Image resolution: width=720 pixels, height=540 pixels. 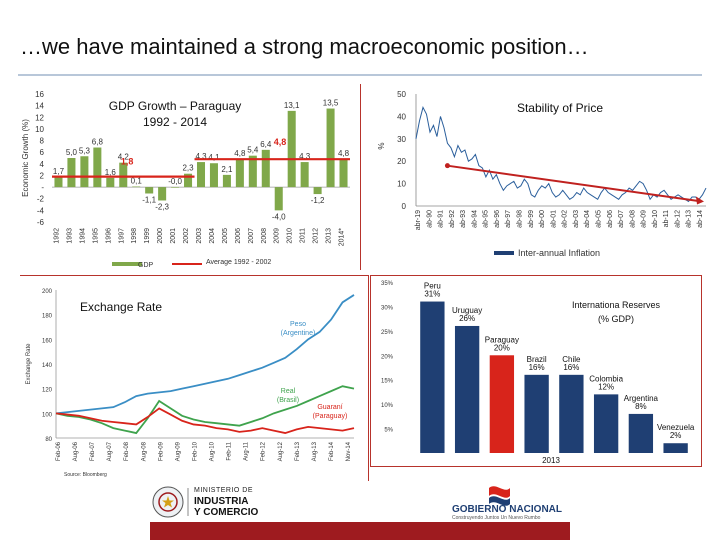 What do you see at coordinates (178, 451) in the screenshot?
I see `fx-x-tick: Aug-09` at bounding box center [178, 451].